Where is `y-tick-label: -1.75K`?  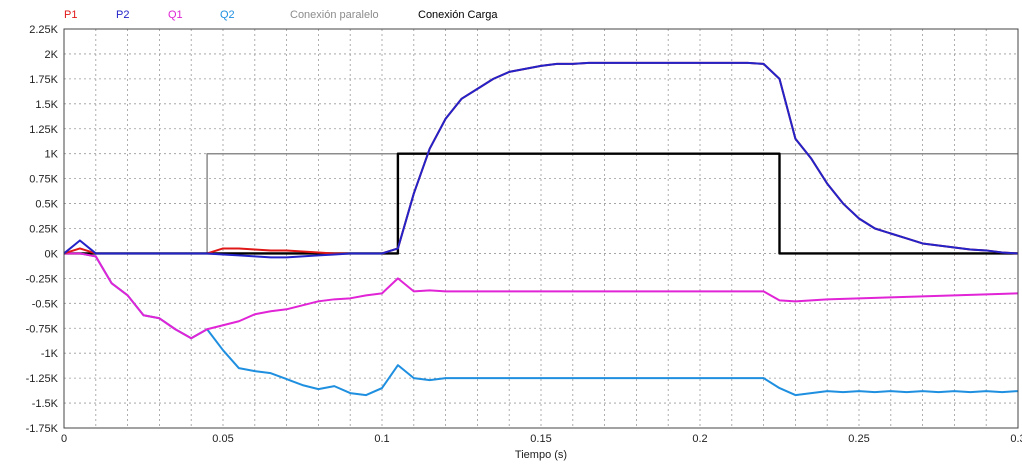
y-tick-label: -1.75K is located at coordinates (42, 429).